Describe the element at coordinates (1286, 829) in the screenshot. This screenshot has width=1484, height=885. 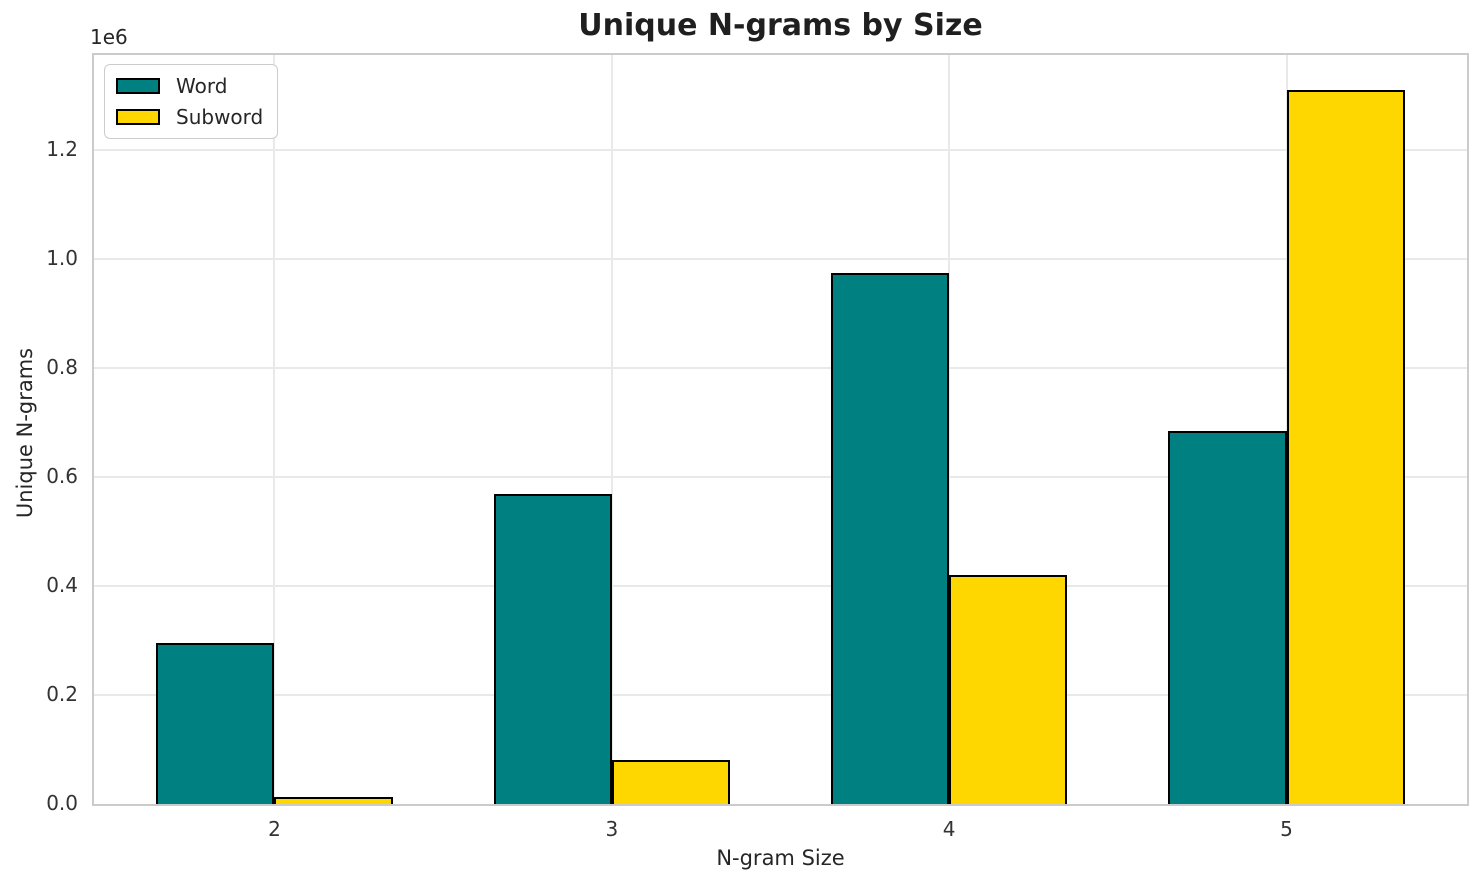
I see `x-axis-tick-label: 5` at that location.